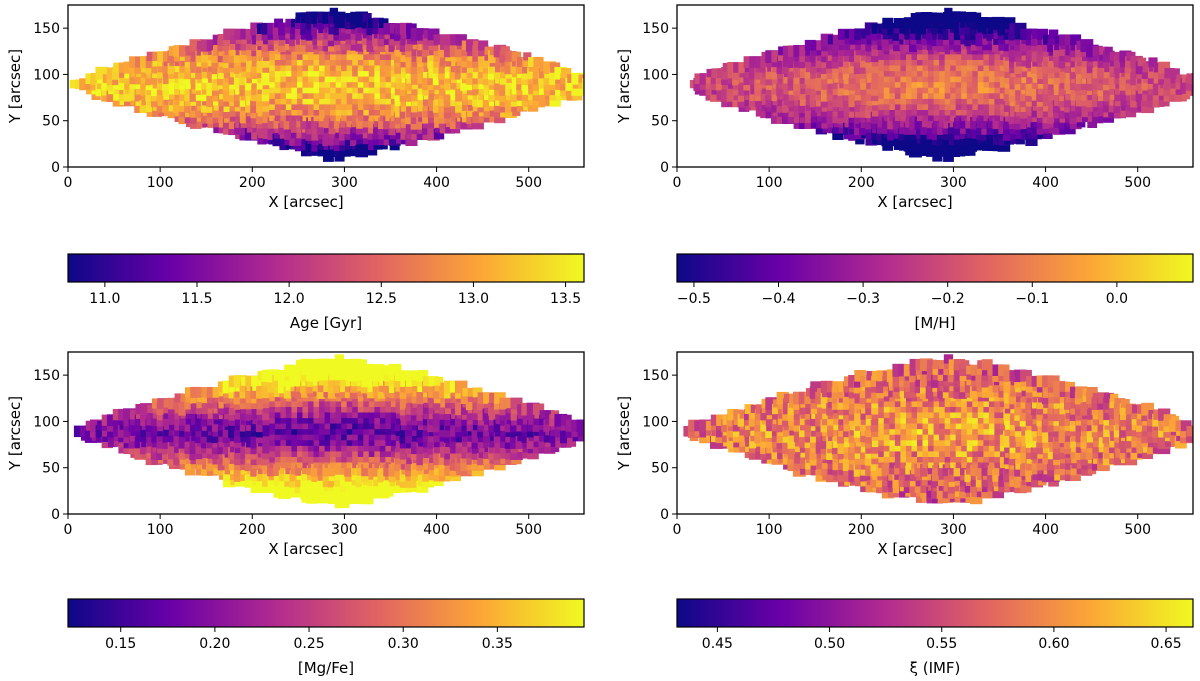 The width and height of the screenshot is (1200, 681). What do you see at coordinates (160, 183) in the screenshot?
I see `x-tick-label: 100` at bounding box center [160, 183].